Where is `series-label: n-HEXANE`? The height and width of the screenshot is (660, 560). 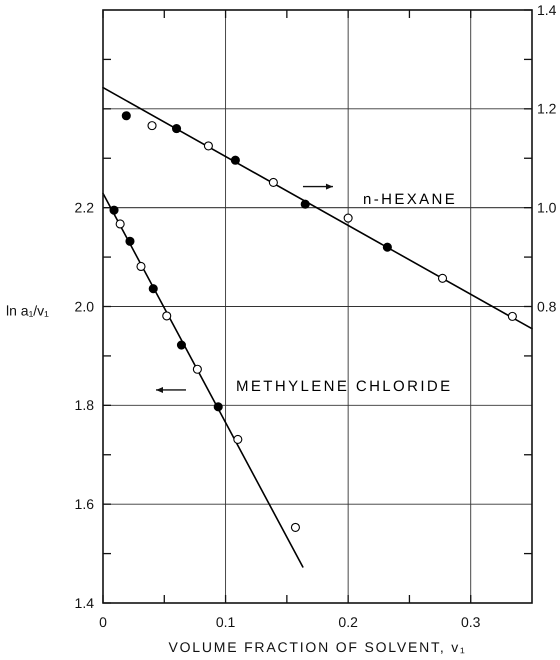
series-label: n-HEXANE is located at coordinates (410, 199).